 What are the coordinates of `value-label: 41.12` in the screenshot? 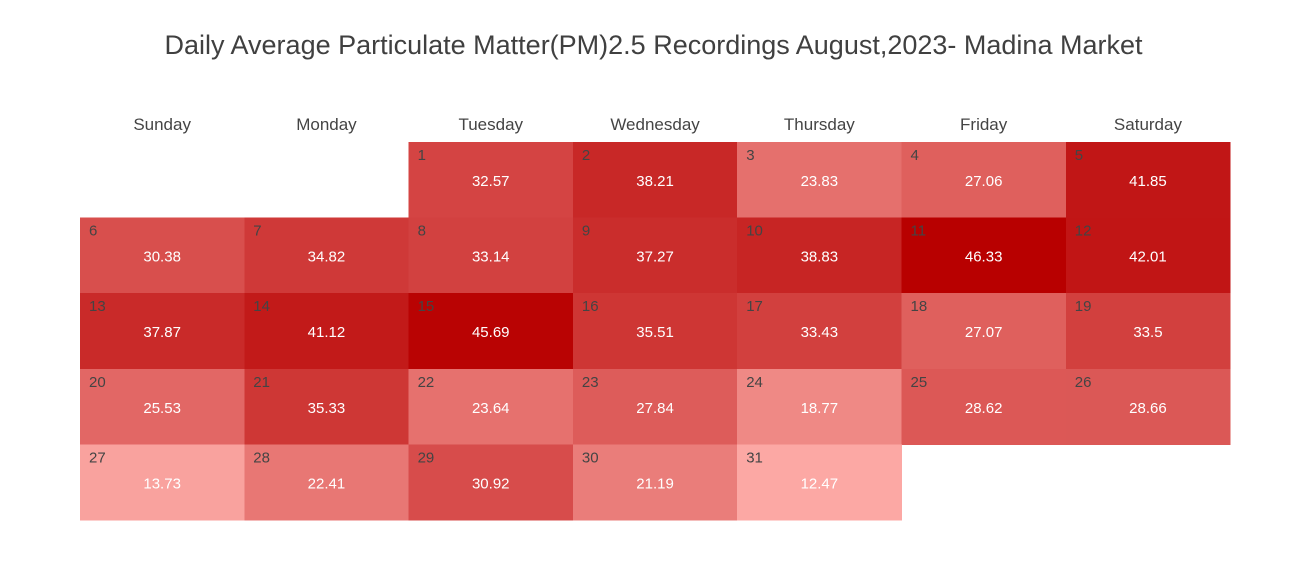 It's located at (327, 332).